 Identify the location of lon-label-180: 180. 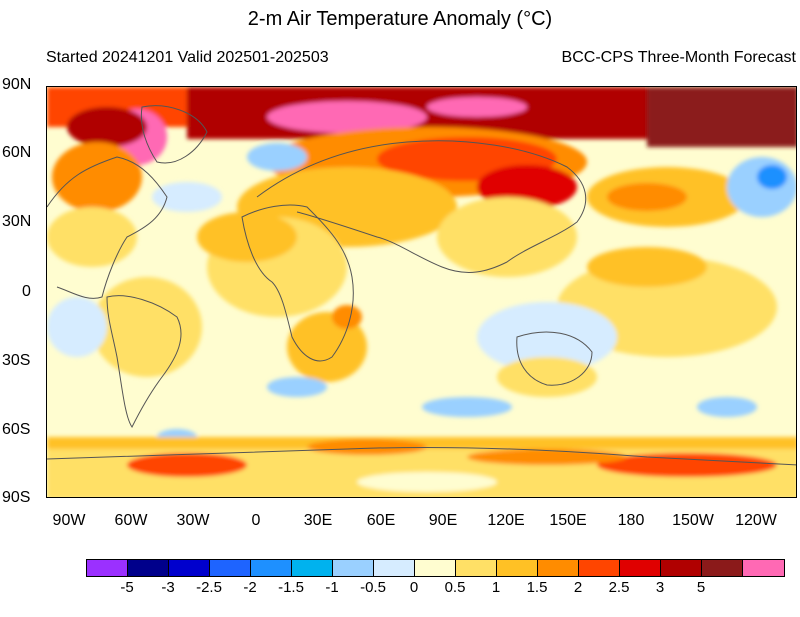
(631, 520).